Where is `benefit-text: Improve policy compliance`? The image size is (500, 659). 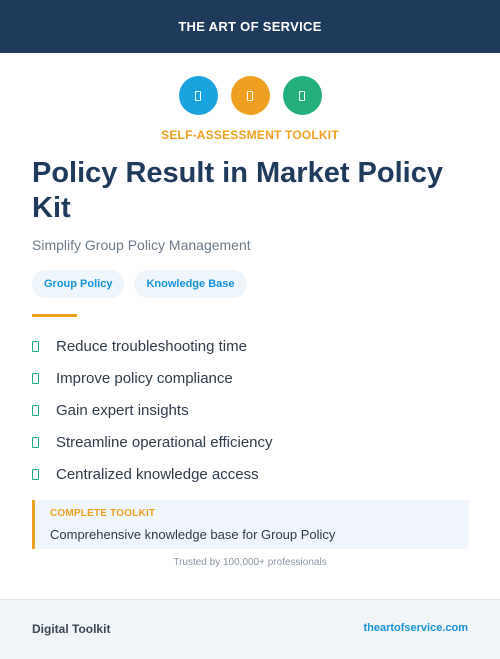
benefit-text: Improve policy compliance is located at coordinates (144, 378).